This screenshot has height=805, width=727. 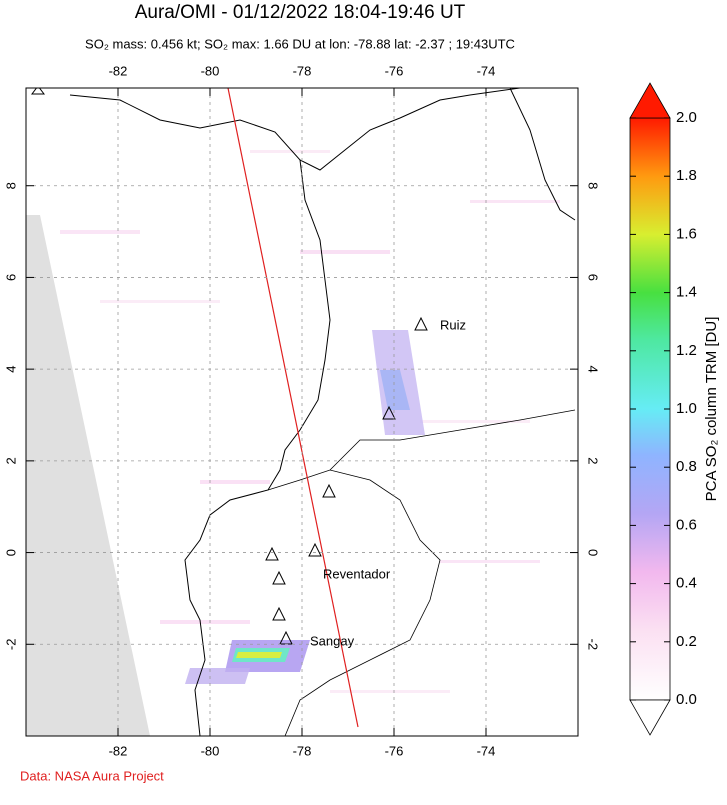 What do you see at coordinates (711, 409) in the screenshot?
I see `colorbar-label: PCA SO₂ column TRM [DU]` at bounding box center [711, 409].